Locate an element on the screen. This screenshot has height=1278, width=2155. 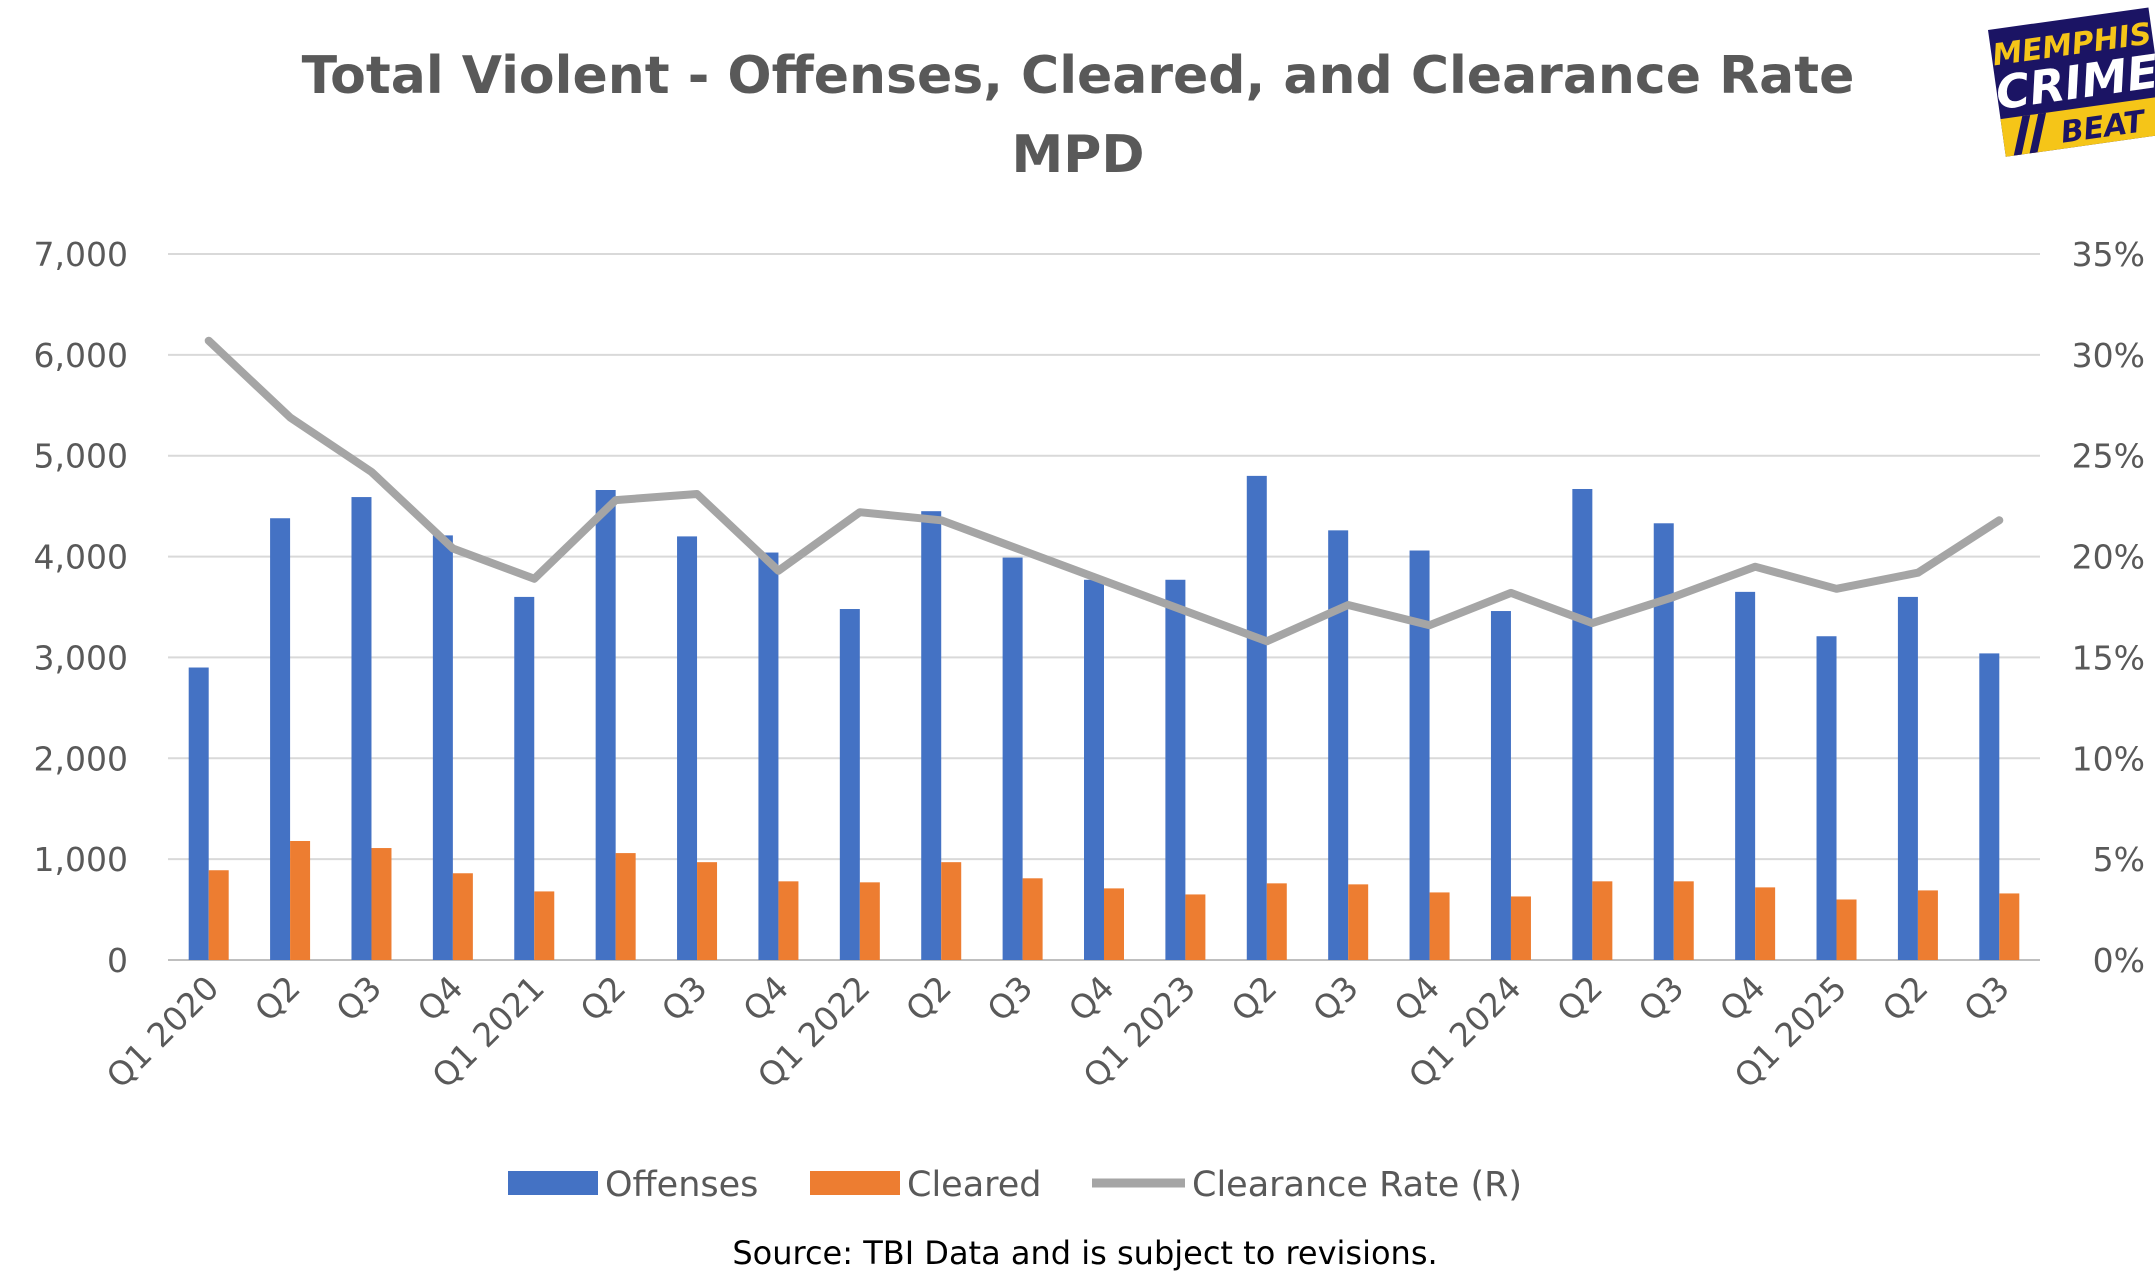
y-axis-left: 0 1,000 2,000 3,000 4,000 5,000 6,000 7,000 is located at coordinates (81, 607).